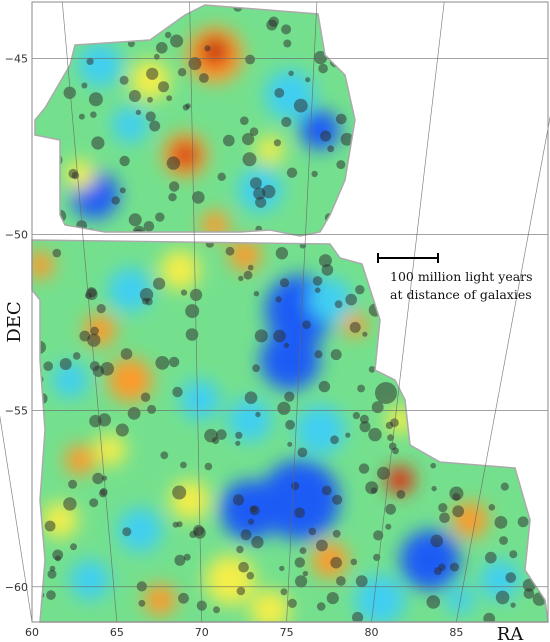 This screenshot has height=642, width=550. I want to click on x-tick-label: 85, so click(456, 632).